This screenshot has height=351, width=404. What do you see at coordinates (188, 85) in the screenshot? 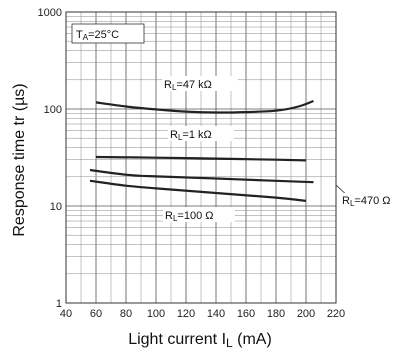
I see `series-label-47k: RL=47 kΩ` at bounding box center [188, 85].